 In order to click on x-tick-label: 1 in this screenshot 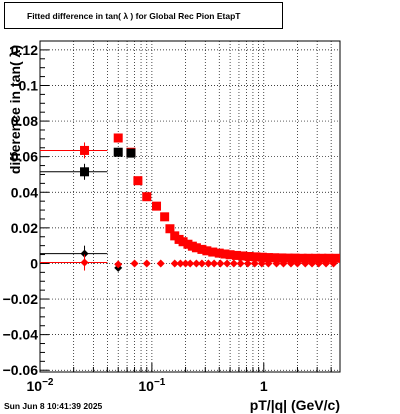, I will do `click(264, 386)`.